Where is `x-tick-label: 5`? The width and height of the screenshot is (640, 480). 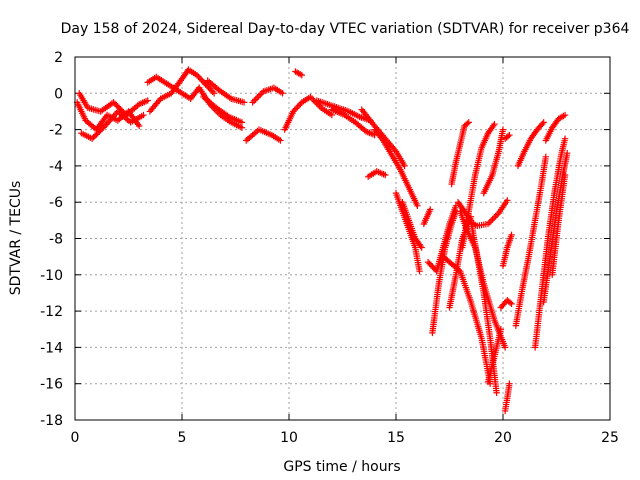 x-tick-label: 5 is located at coordinates (182, 438).